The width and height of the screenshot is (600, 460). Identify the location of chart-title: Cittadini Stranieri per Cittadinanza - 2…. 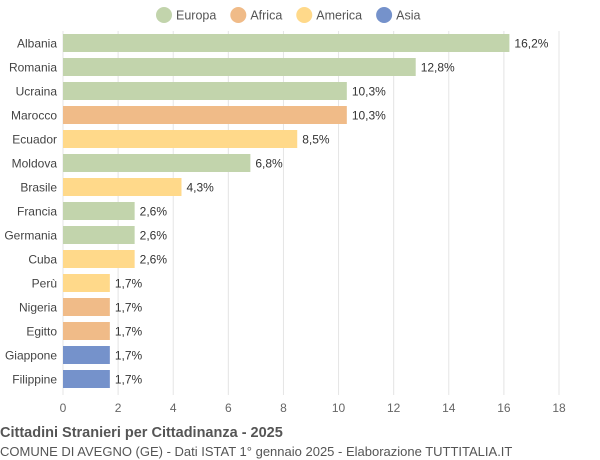
(141, 433).